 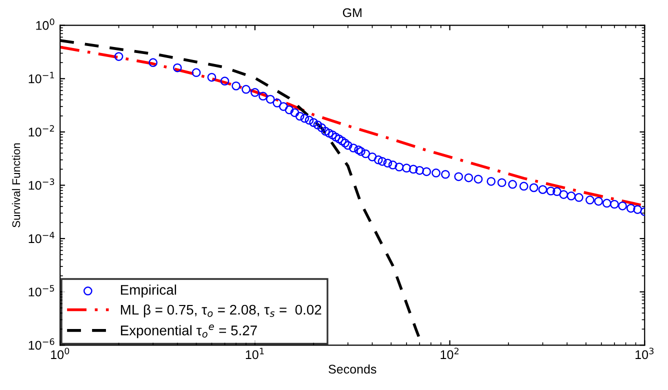 I want to click on y-tick-label: 10$^{−2}$, so click(x=41, y=131).